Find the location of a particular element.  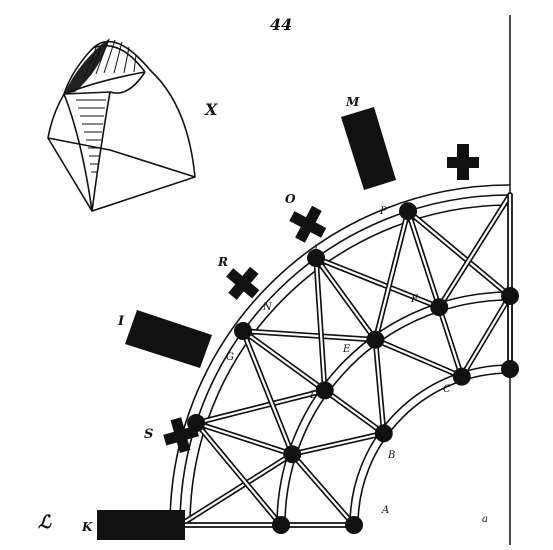

diag-rib-0-b-inner is located at coordinates (236, 490).